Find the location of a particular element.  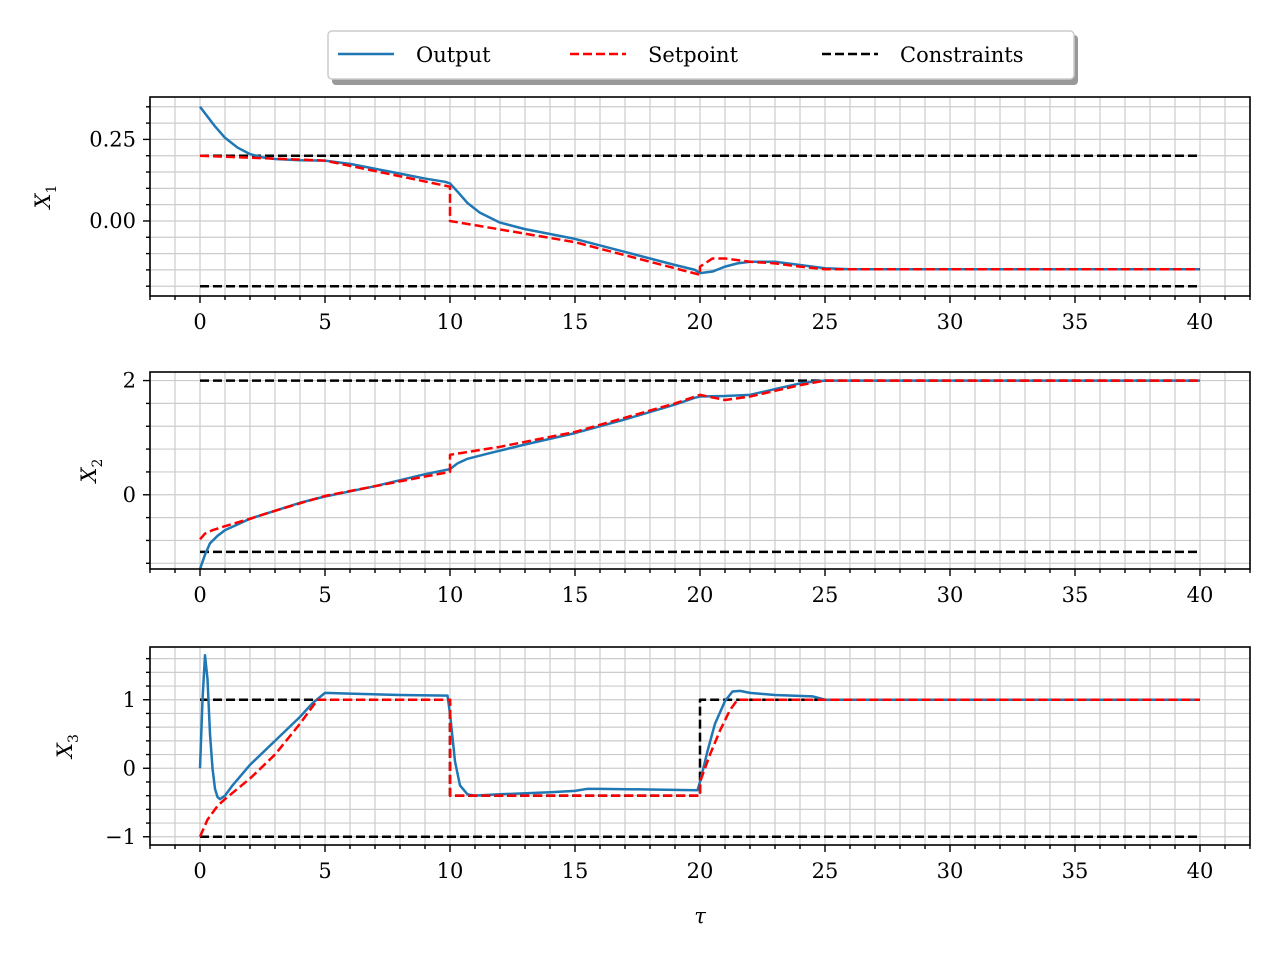

legend-constraints-label: Constraints is located at coordinates (961, 55).